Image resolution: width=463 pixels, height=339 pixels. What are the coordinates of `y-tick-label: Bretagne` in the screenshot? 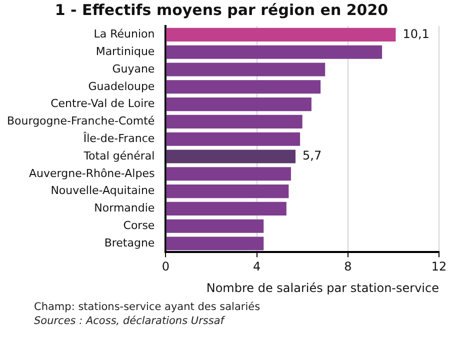 It's located at (129, 243).